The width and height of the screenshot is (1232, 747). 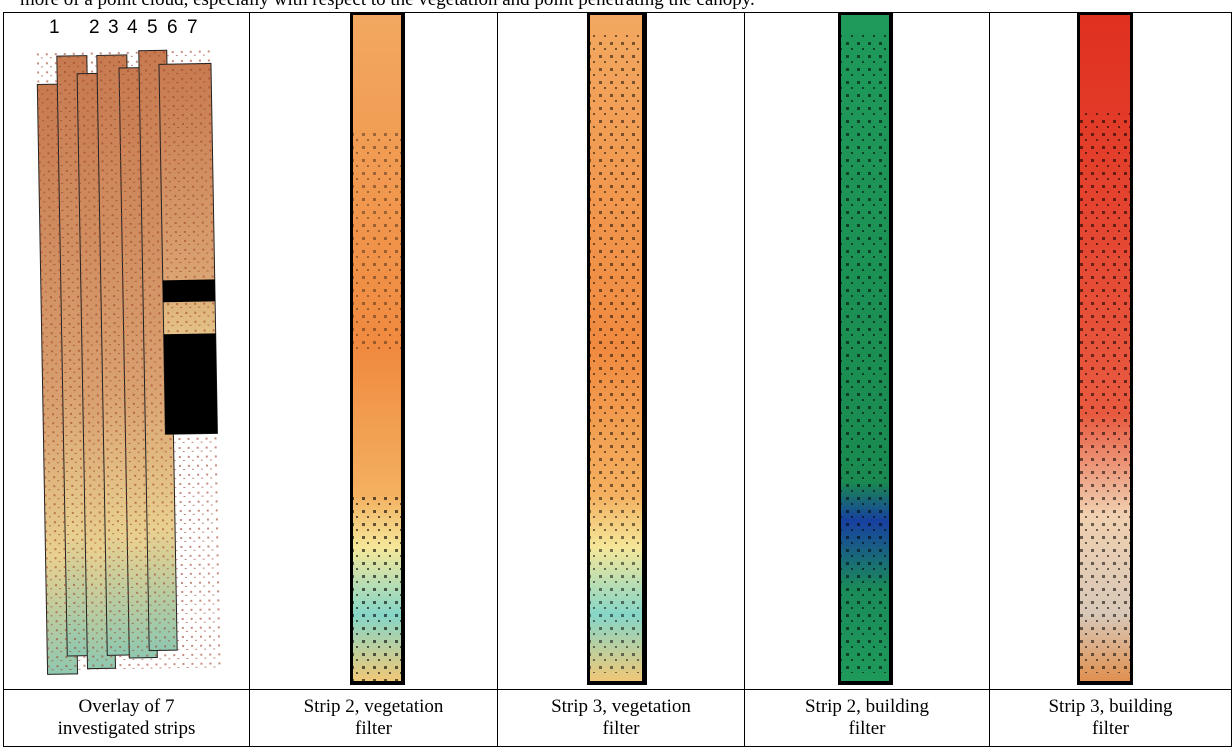 I want to click on strip-number: 6, so click(x=172, y=27).